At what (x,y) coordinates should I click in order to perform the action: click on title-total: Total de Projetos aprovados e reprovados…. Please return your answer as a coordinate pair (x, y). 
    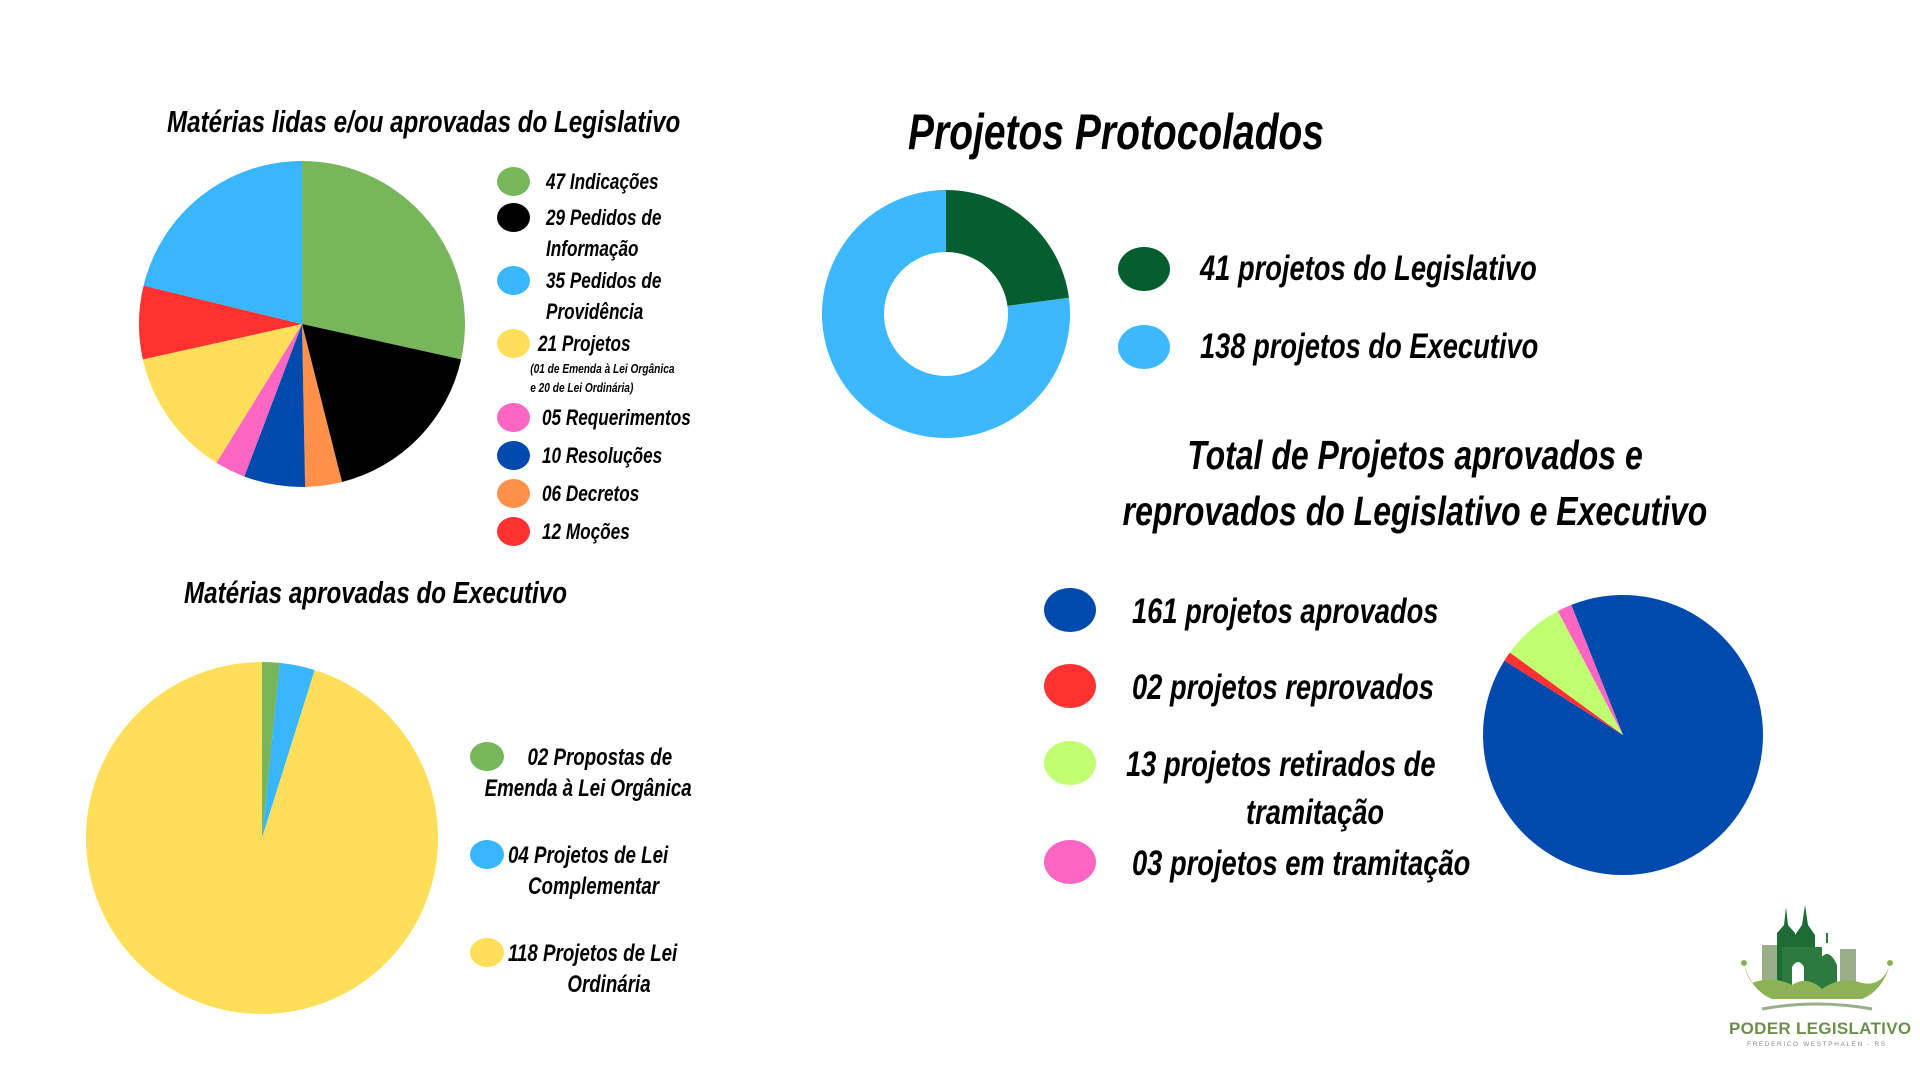
    Looking at the image, I should click on (1414, 483).